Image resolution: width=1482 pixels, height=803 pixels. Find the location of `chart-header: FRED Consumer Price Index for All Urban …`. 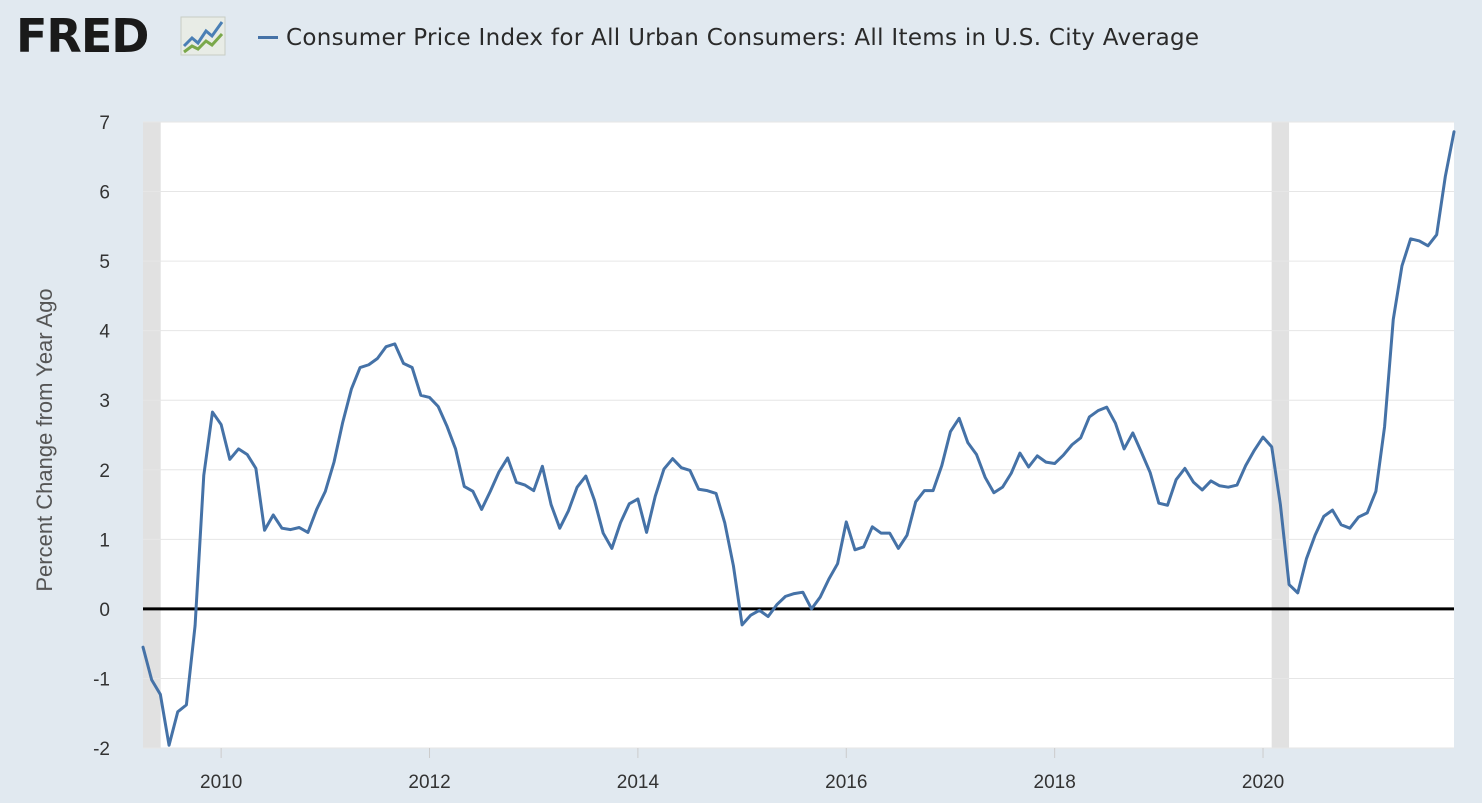

chart-header: FRED Consumer Price Index for All Urban … is located at coordinates (741, 55).